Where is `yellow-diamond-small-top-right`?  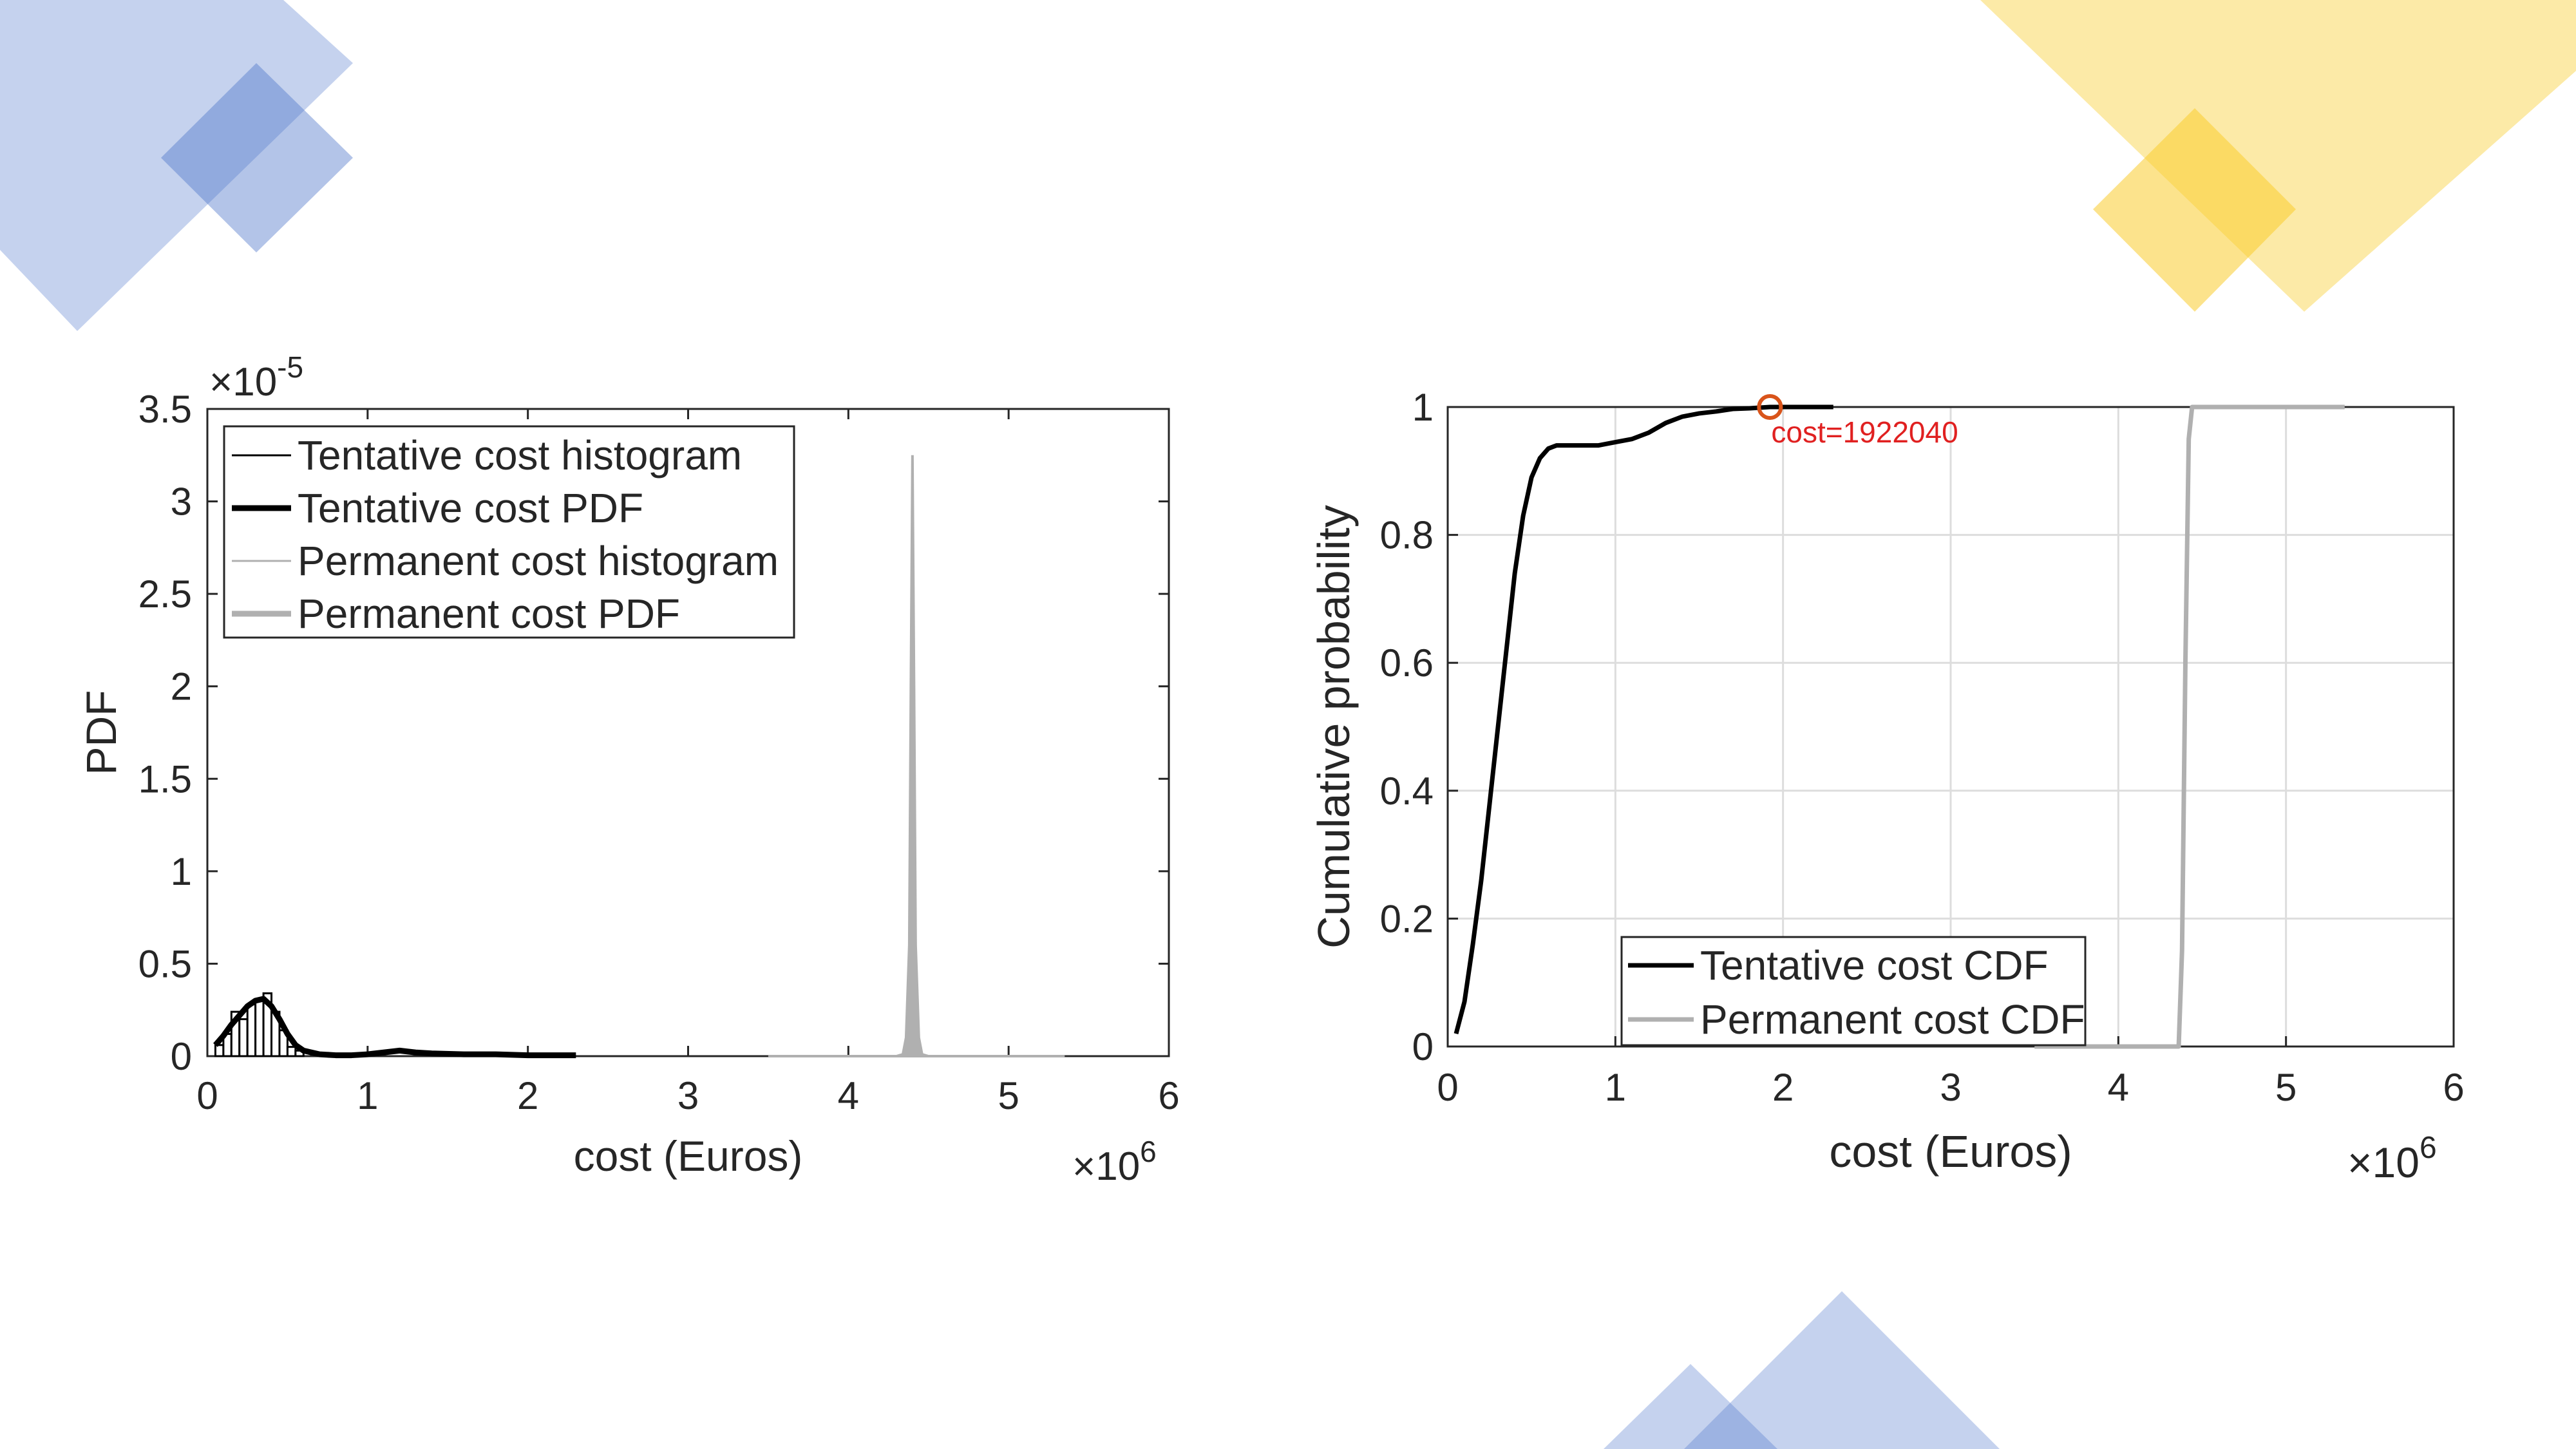
yellow-diamond-small-top-right is located at coordinates (2194, 210).